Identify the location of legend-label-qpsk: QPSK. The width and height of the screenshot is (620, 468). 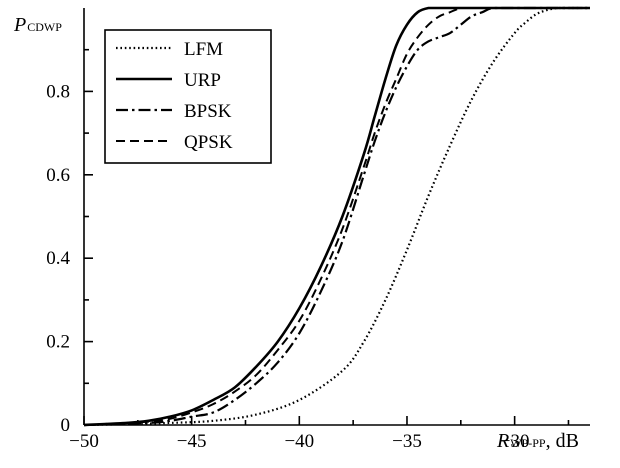
(208, 142).